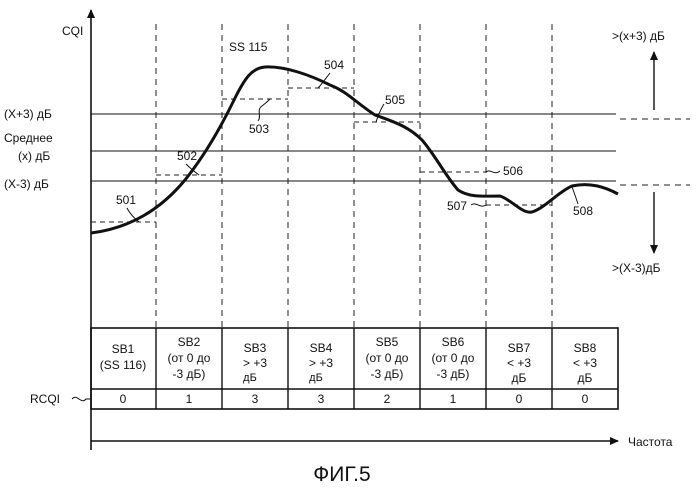 This screenshot has height=497, width=699. Describe the element at coordinates (513, 171) in the screenshot. I see `callout-506: 506` at that location.